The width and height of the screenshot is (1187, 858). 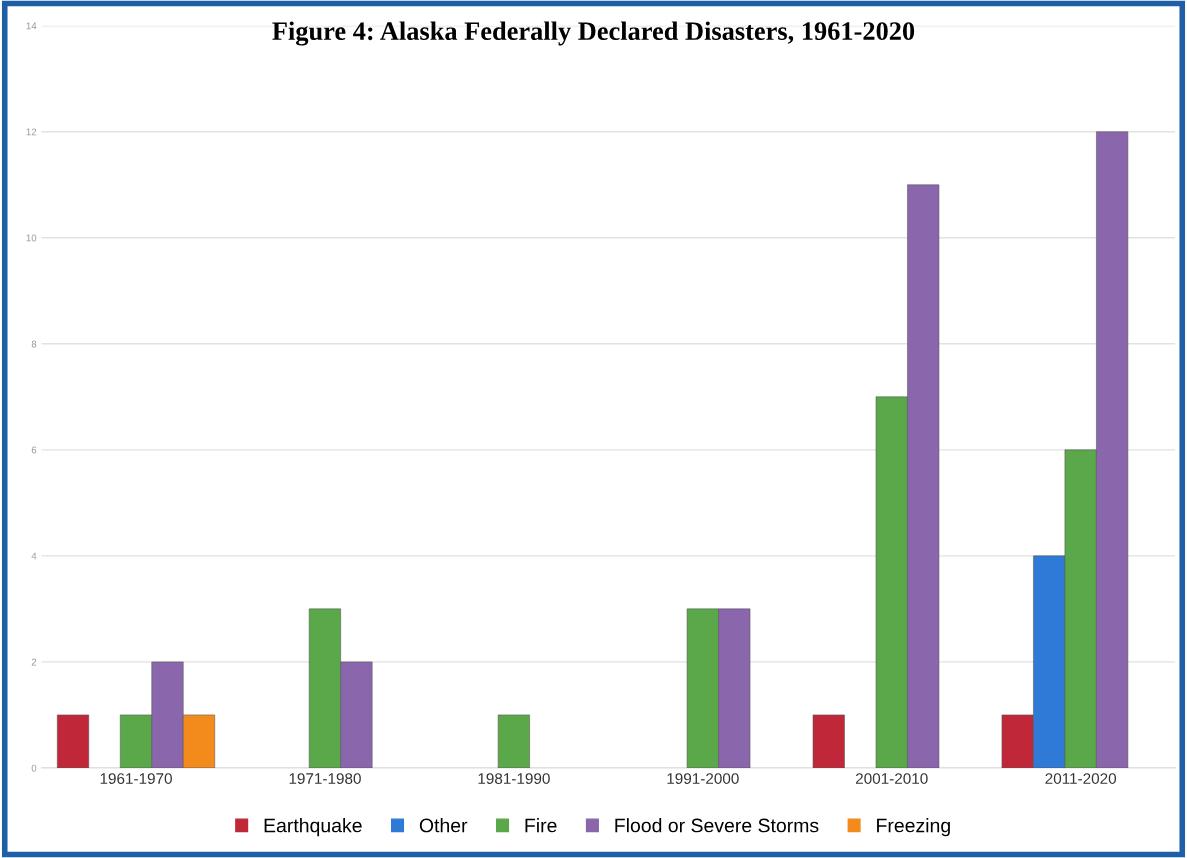 What do you see at coordinates (703, 778) in the screenshot?
I see `x-tick-label: 1991-2000` at bounding box center [703, 778].